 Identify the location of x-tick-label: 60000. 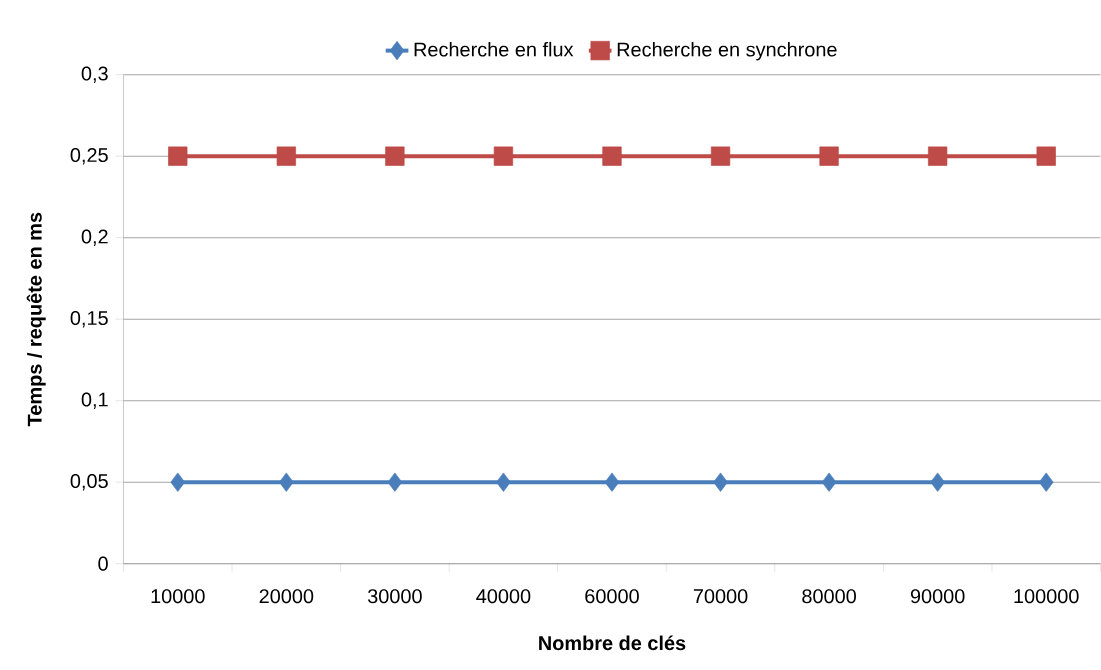
(612, 596).